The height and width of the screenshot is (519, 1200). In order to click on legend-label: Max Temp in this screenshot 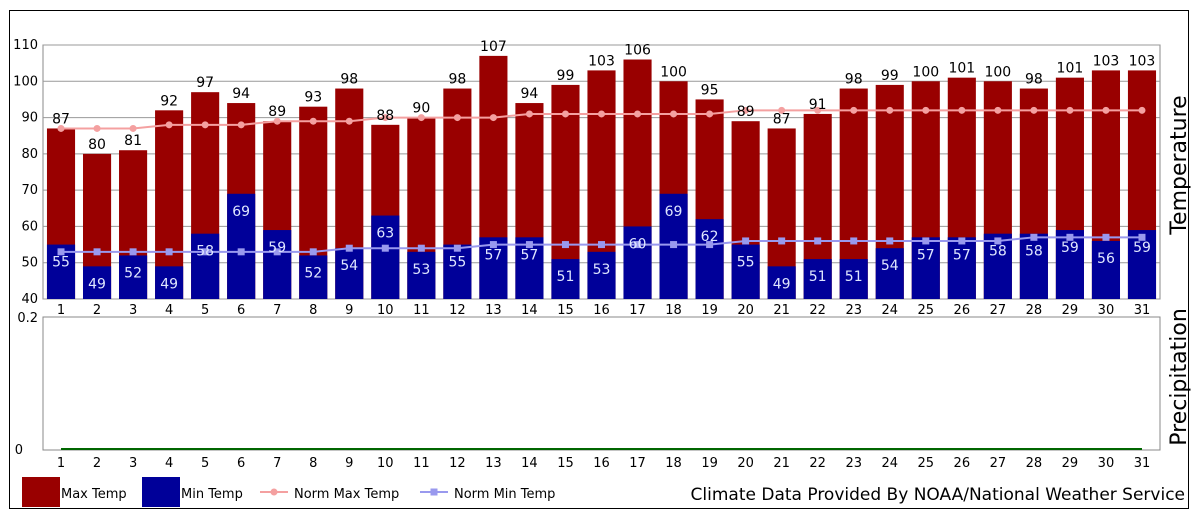, I will do `click(94, 494)`.